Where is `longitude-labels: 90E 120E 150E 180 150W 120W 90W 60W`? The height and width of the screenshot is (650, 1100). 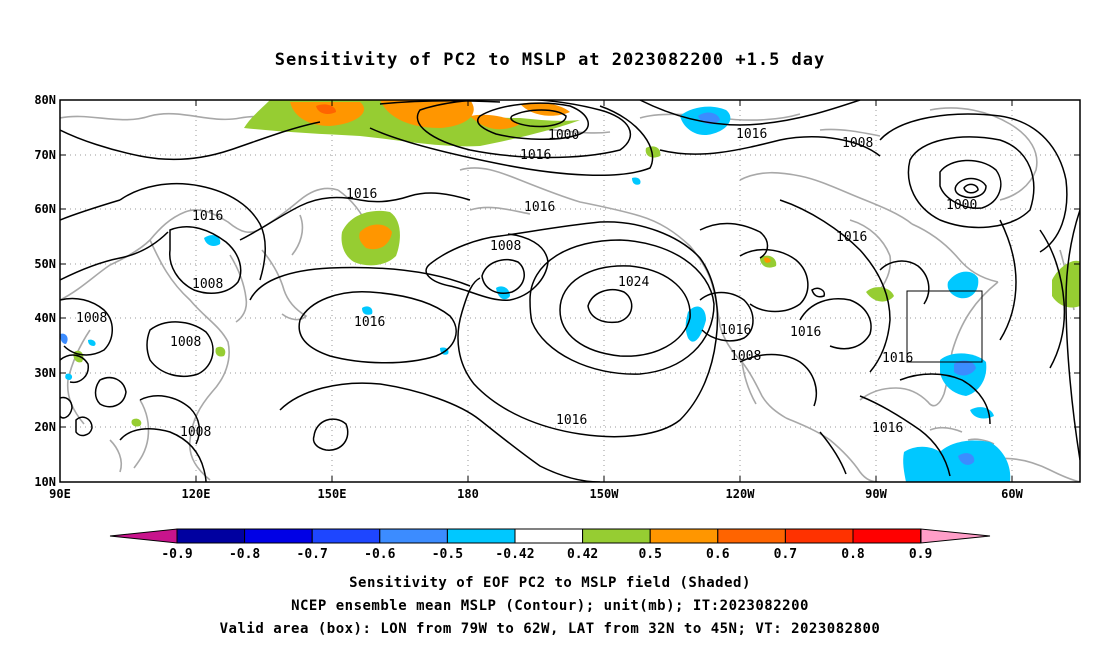
longitude-labels: 90E 120E 150E 180 150W 120W 90W 60W is located at coordinates (536, 494).